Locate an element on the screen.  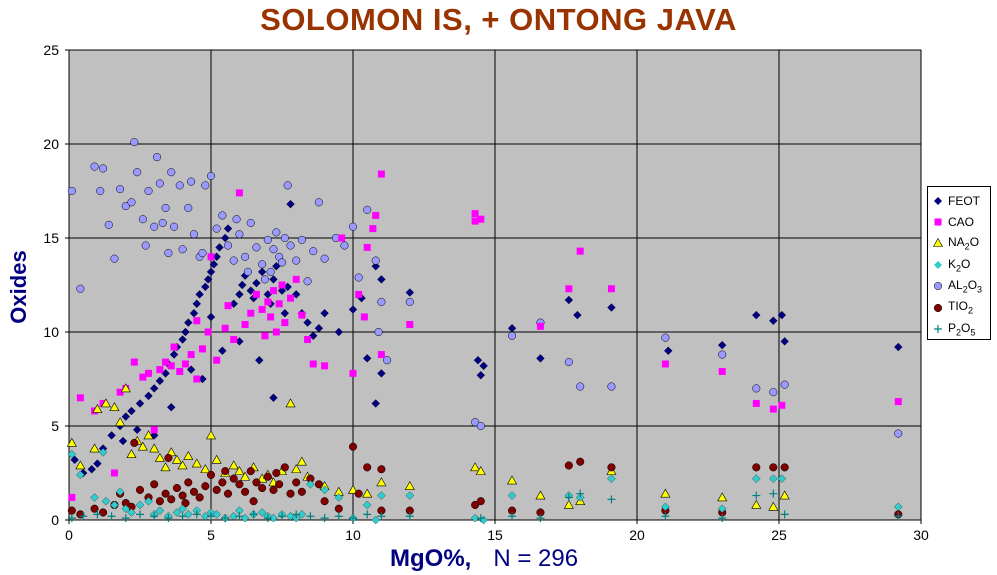
legend-label-cao: CAO is located at coordinates (961, 222).